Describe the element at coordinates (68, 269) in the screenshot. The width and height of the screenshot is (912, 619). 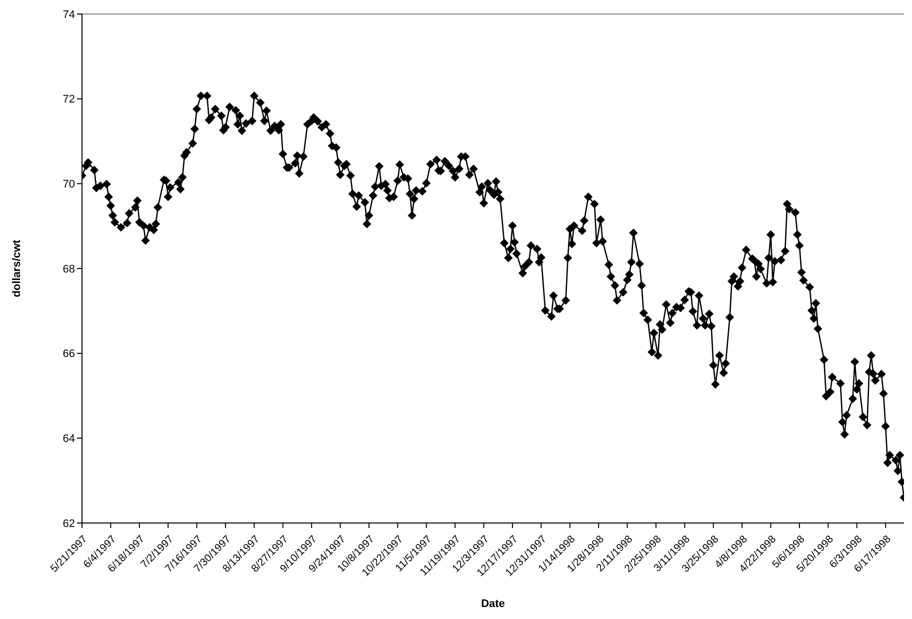
I see `y-tick-label: 68` at that location.